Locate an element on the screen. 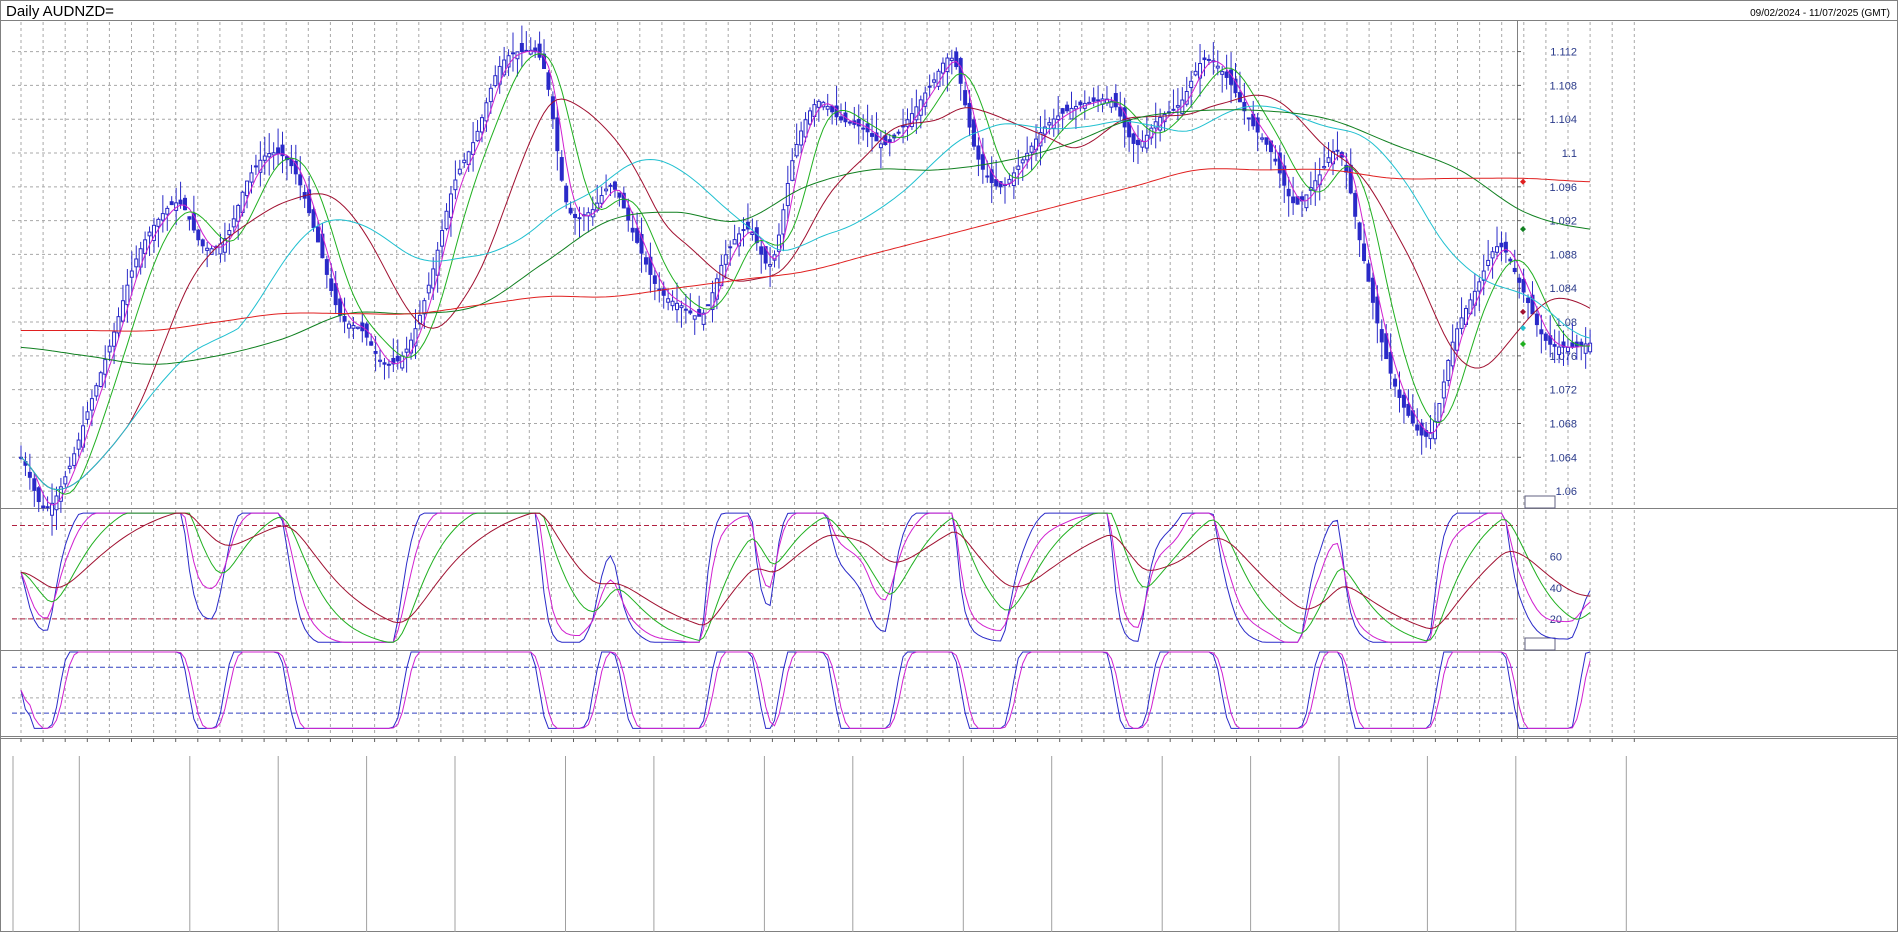 The image size is (1898, 932). price-tick-label: 1.072 is located at coordinates (1563, 391).